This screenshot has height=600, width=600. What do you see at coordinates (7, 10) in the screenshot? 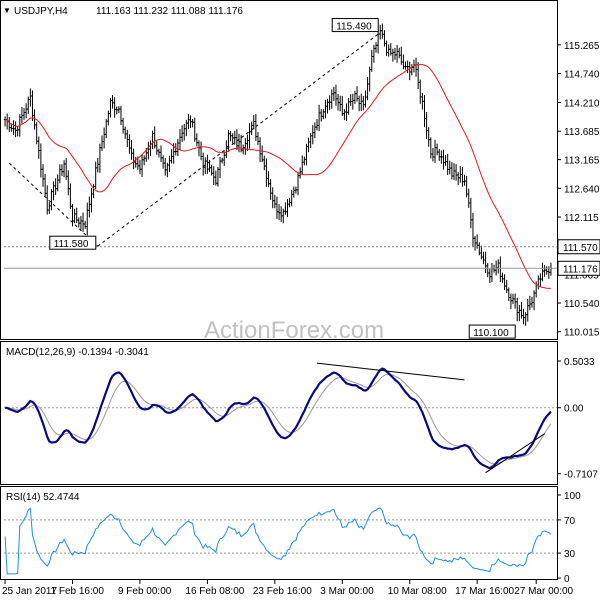
I see `header-arrow-icon: ▼` at bounding box center [7, 10].